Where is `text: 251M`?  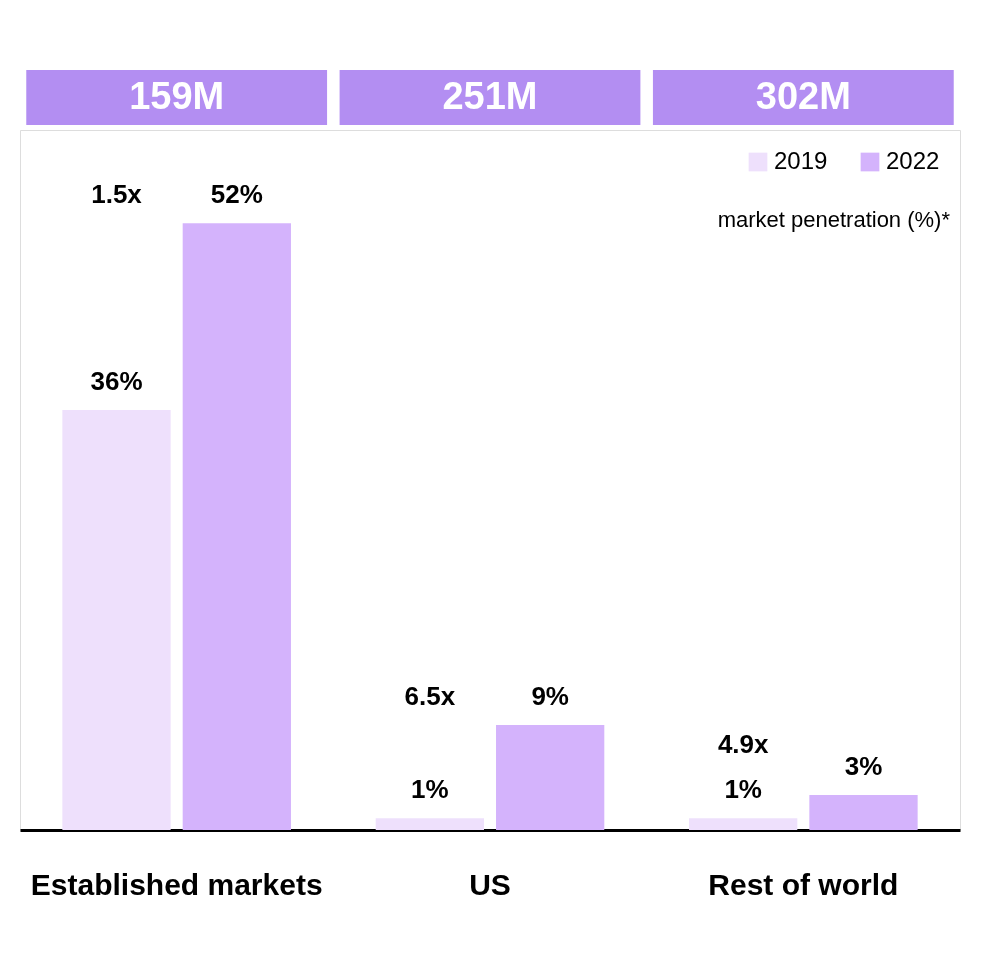 text: 251M is located at coordinates (490, 96).